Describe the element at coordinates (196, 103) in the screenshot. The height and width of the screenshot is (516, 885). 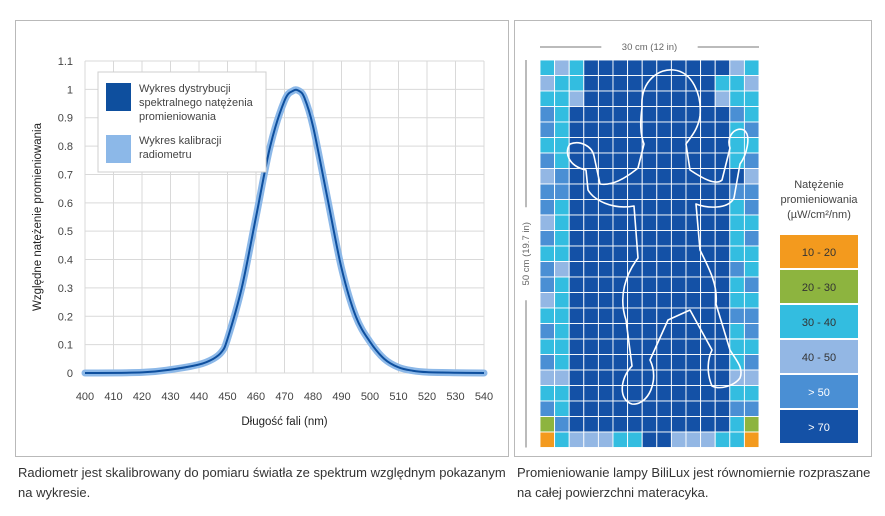
I see `legend-label-line: spektralnego natężenia` at that location.